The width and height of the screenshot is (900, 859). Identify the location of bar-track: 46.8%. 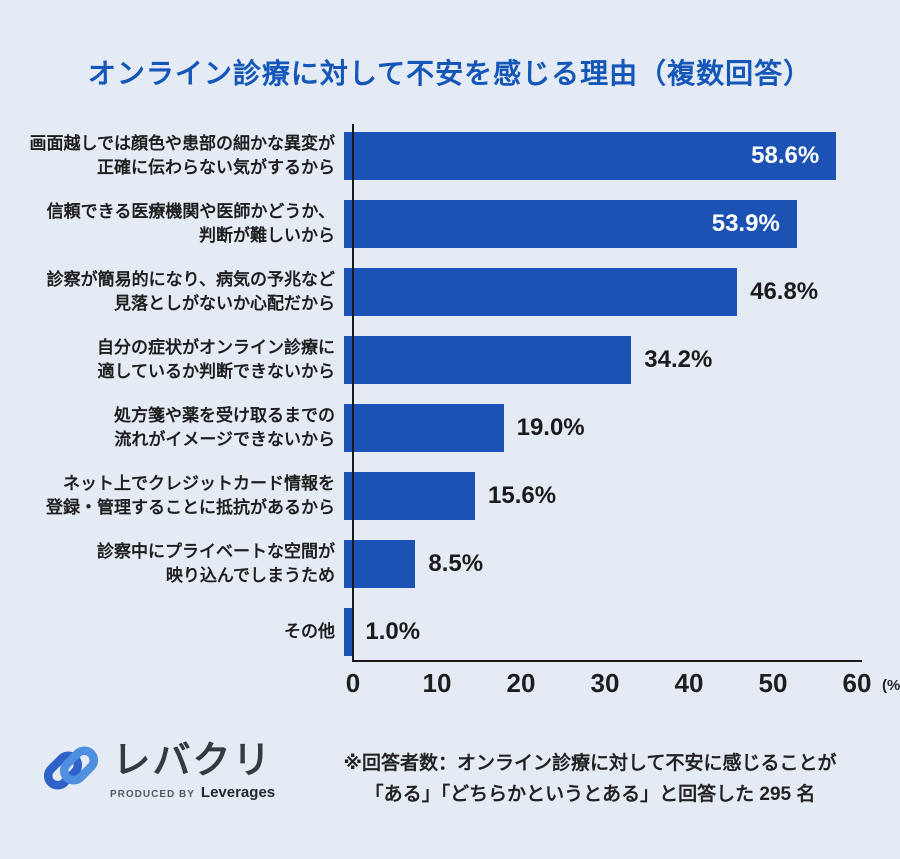
(622, 292).